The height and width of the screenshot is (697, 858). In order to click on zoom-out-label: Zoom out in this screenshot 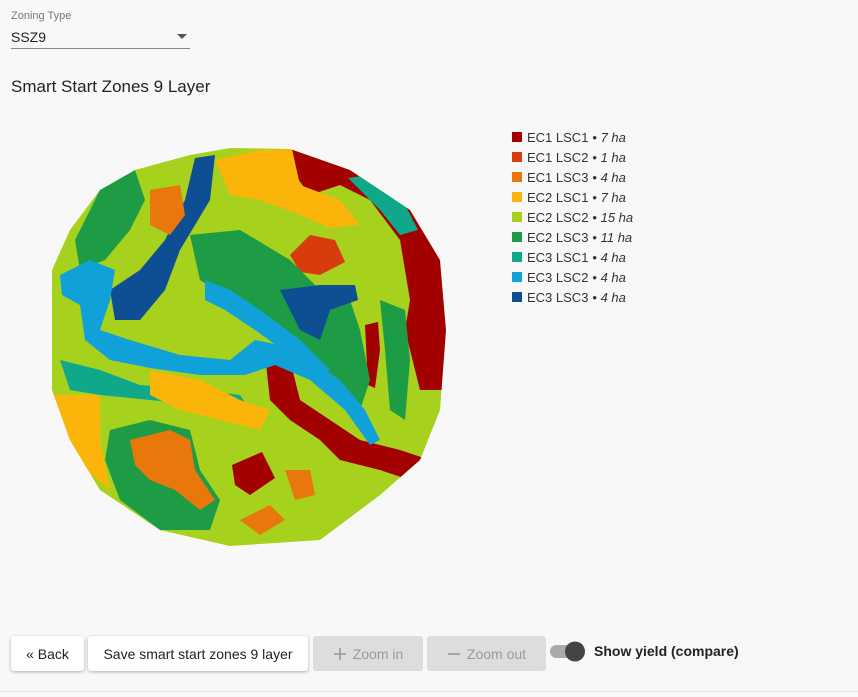, I will do `click(496, 653)`.